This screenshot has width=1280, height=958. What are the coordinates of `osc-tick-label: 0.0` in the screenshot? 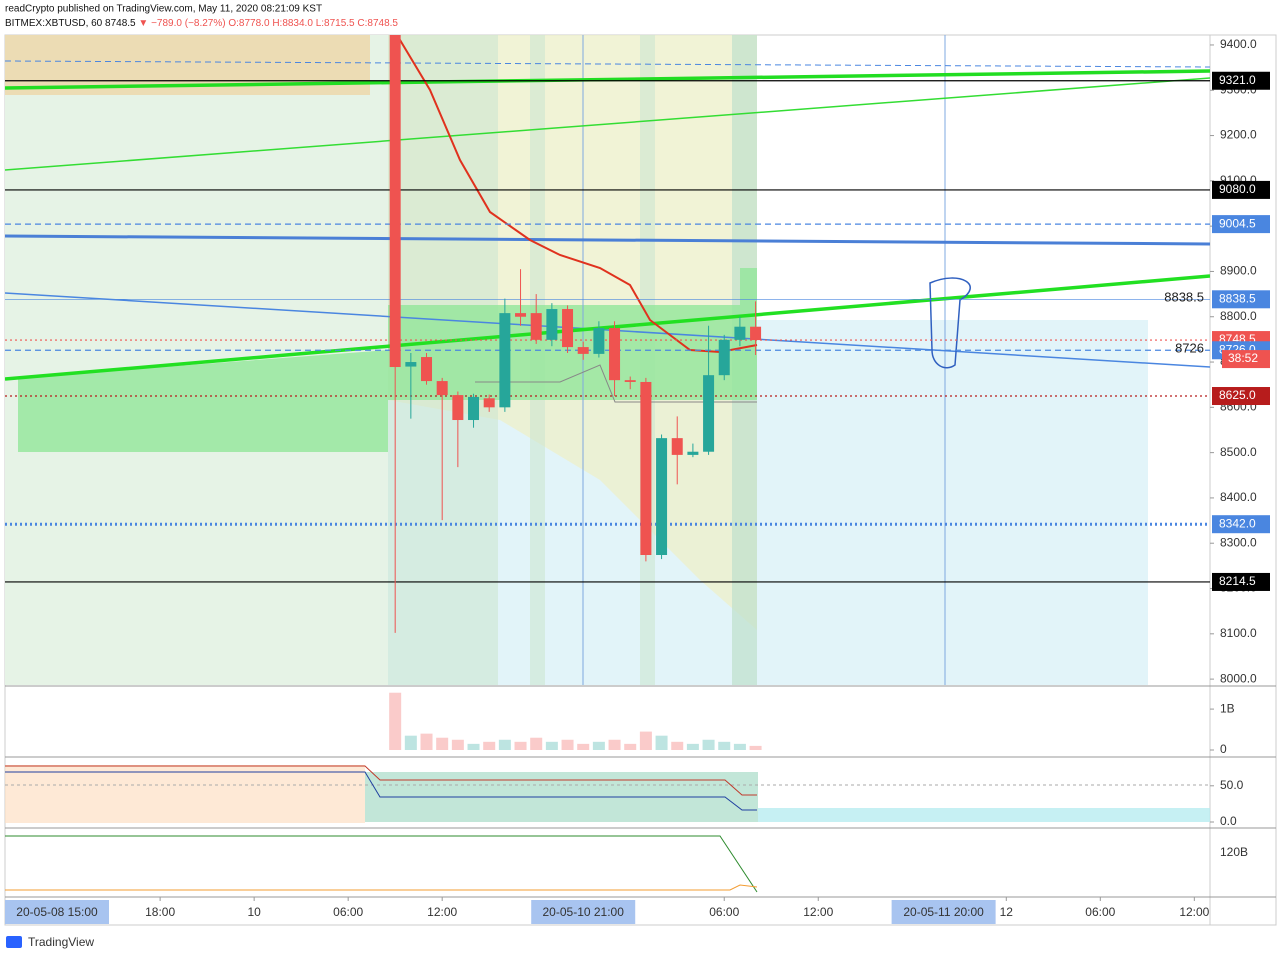 It's located at (1228, 821).